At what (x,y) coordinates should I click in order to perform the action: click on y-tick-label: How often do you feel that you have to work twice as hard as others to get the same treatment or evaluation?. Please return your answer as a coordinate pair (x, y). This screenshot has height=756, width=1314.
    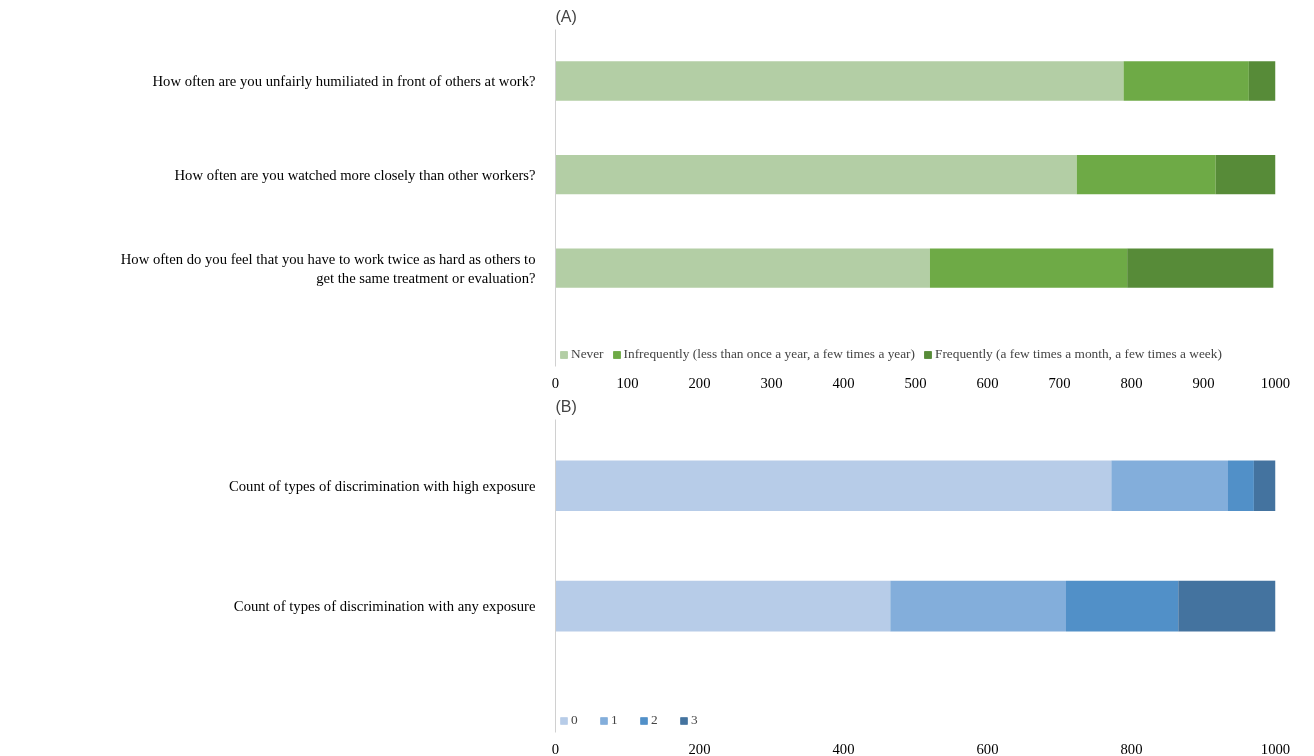
    Looking at the image, I should click on (328, 268).